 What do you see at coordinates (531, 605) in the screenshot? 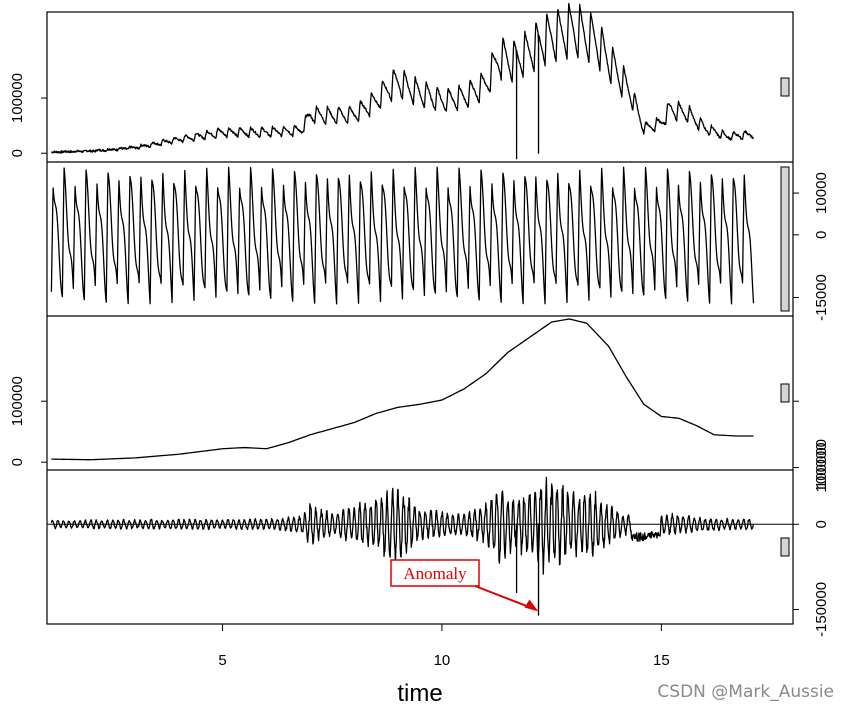
I see `annotation-arrowhead` at bounding box center [531, 605].